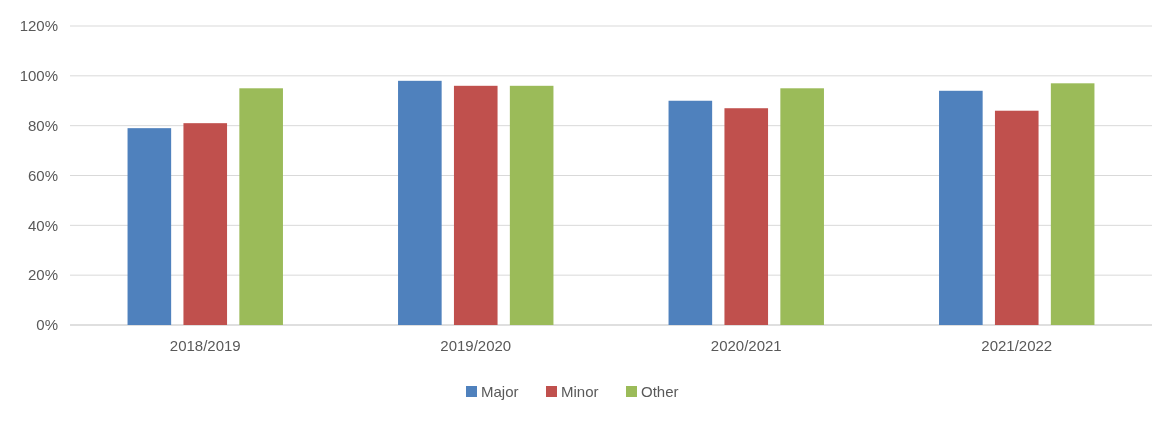  I want to click on y-tick-label: 100%, so click(38, 76).